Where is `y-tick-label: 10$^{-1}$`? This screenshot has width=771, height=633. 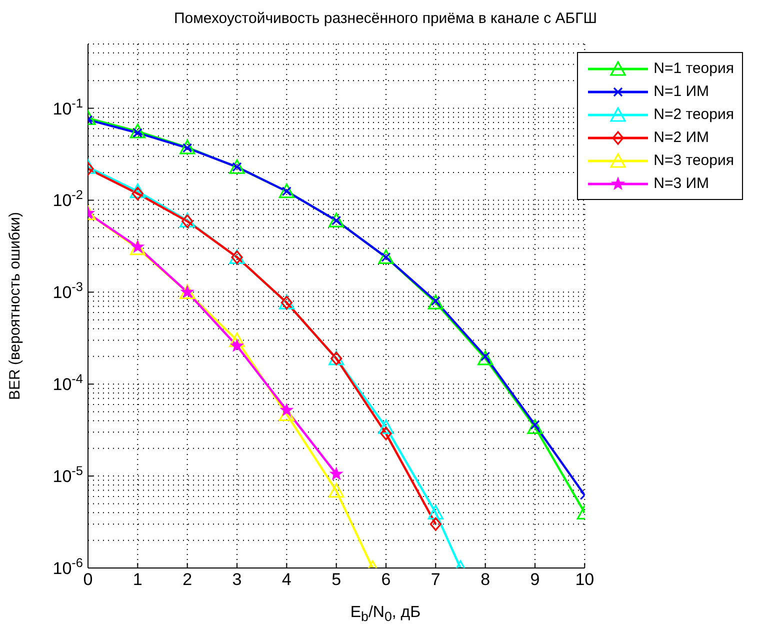
y-tick-label: 10$^{-1}$ is located at coordinates (67, 106).